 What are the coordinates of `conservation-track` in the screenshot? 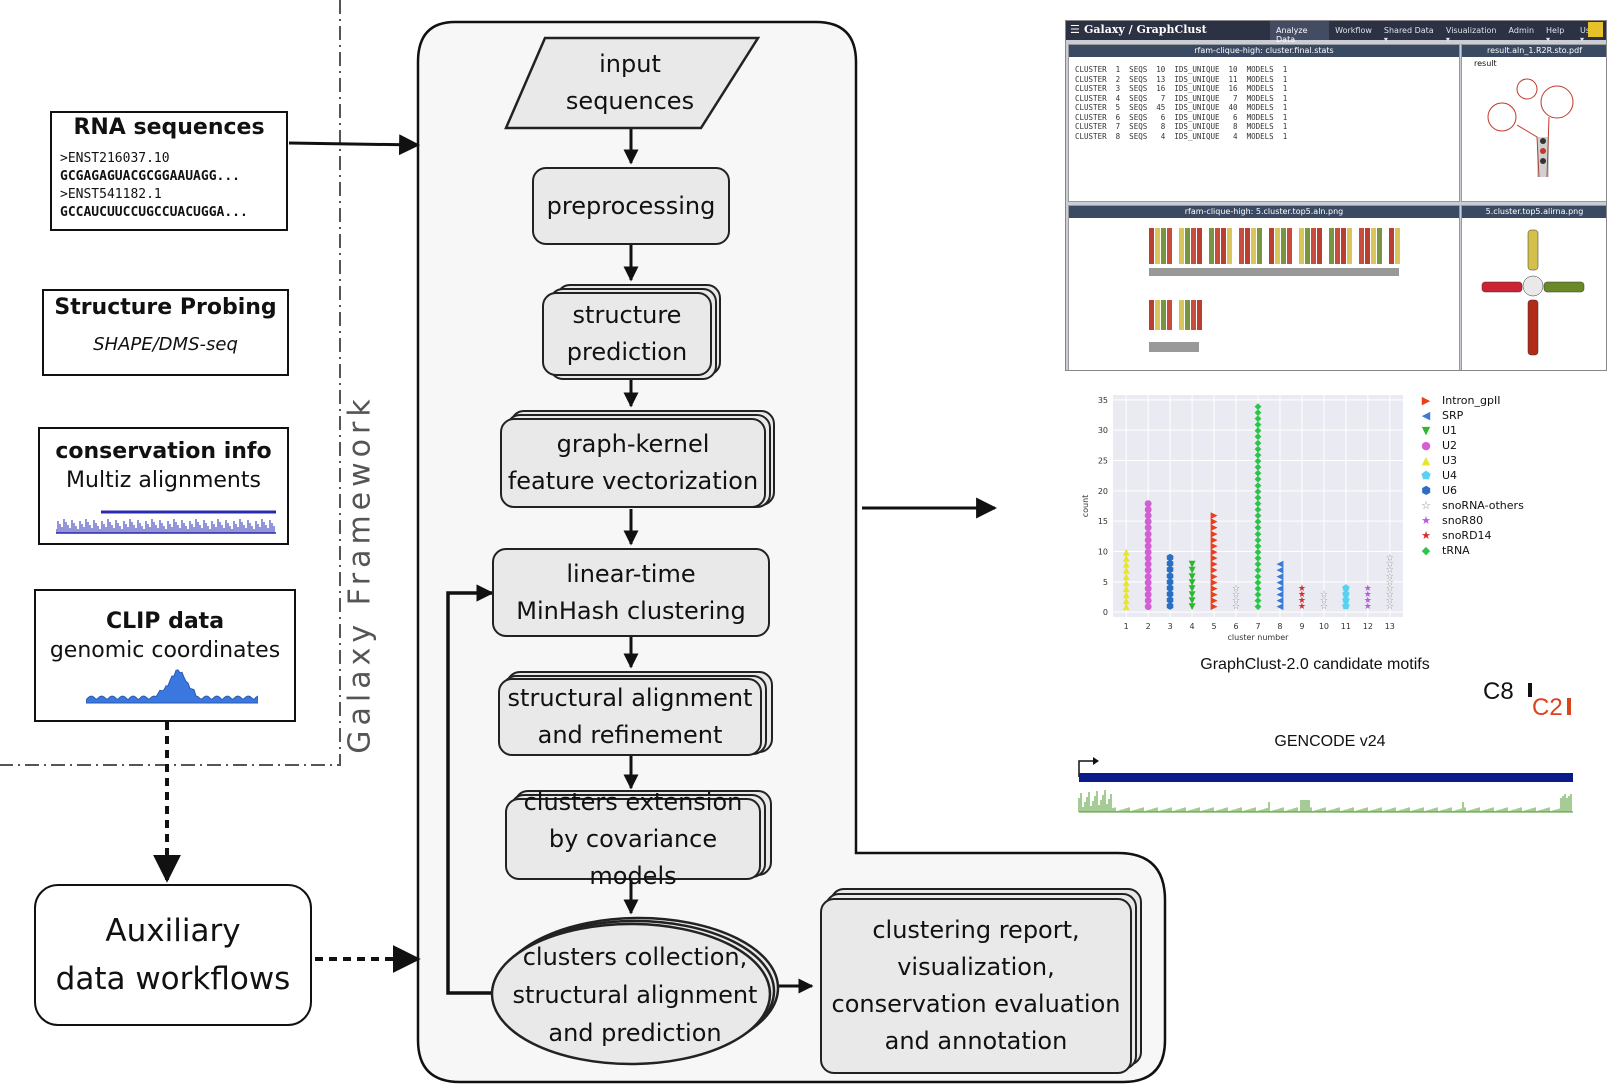 It's located at (1325, 801).